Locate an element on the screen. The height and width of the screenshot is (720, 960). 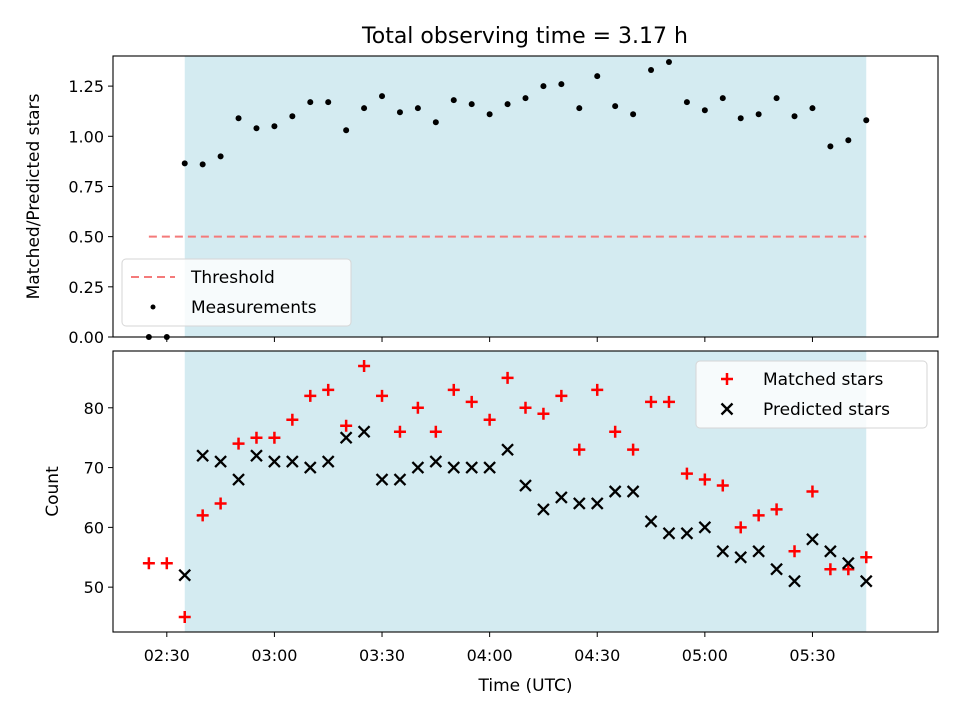
y-tick-label: 0.50 is located at coordinates (86, 237).